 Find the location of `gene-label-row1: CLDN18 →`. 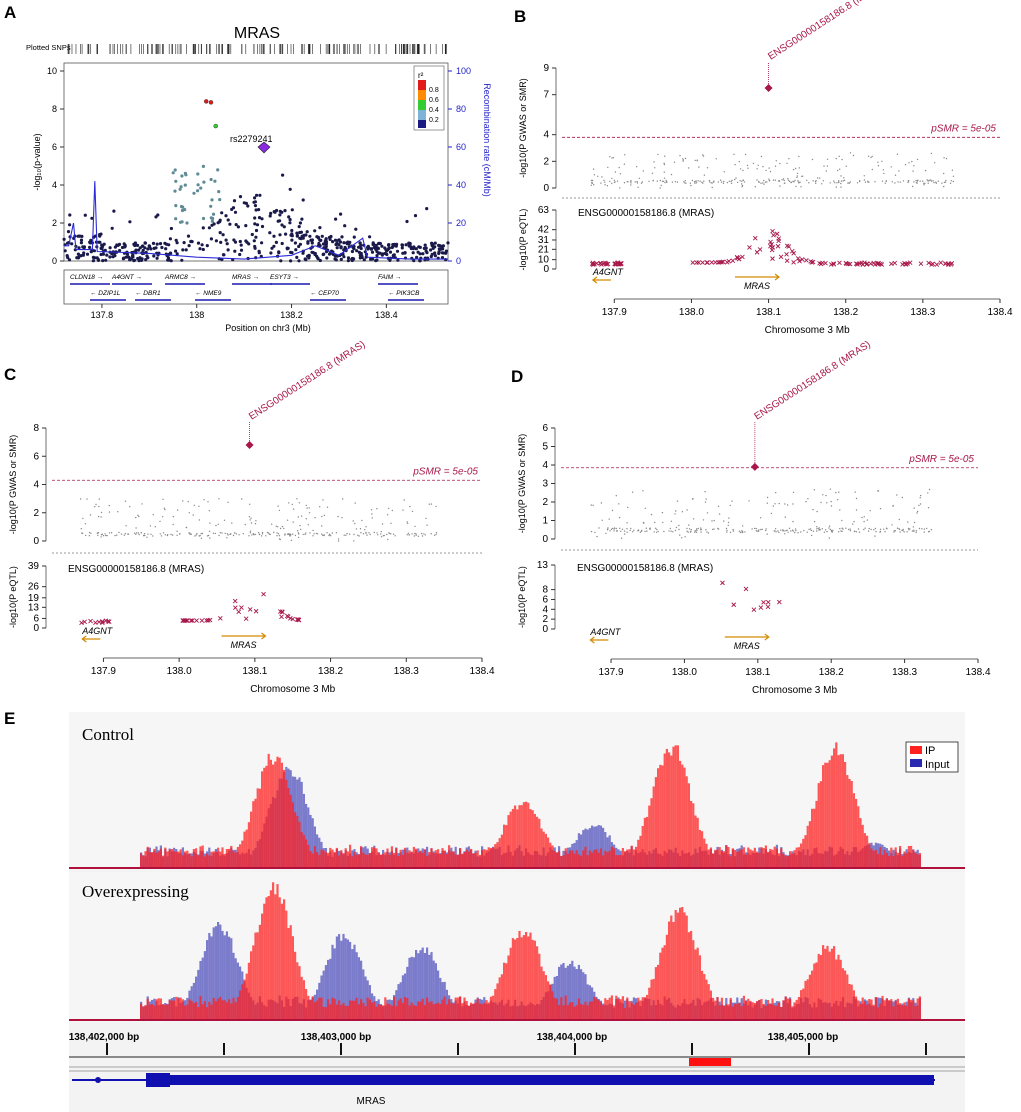

gene-label-row1: CLDN18 → is located at coordinates (86, 277).